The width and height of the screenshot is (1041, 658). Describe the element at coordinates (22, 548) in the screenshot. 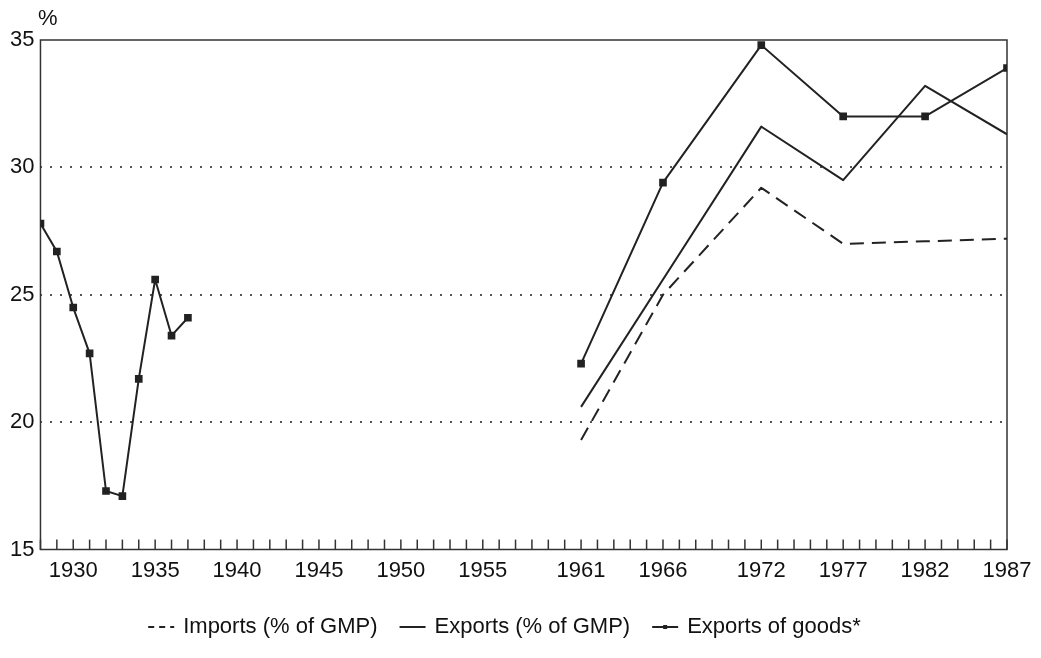

I see `y-tick-label: 15` at that location.